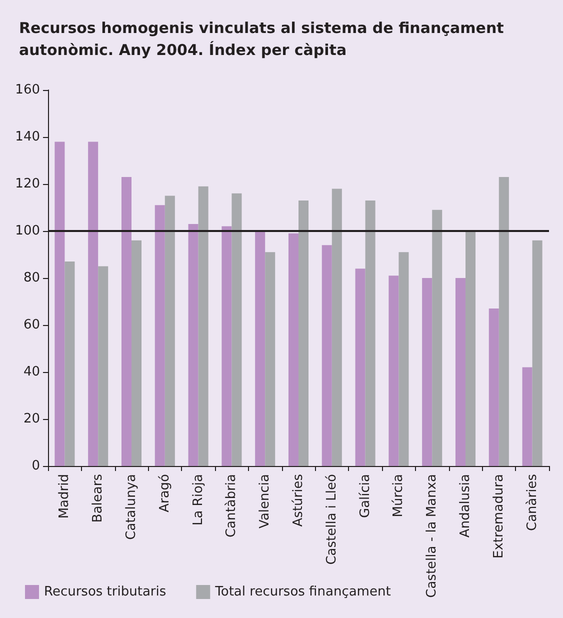 Image resolution: width=563 pixels, height=618 pixels. Describe the element at coordinates (532, 502) in the screenshot. I see `x-tick-label: Canàries` at that location.